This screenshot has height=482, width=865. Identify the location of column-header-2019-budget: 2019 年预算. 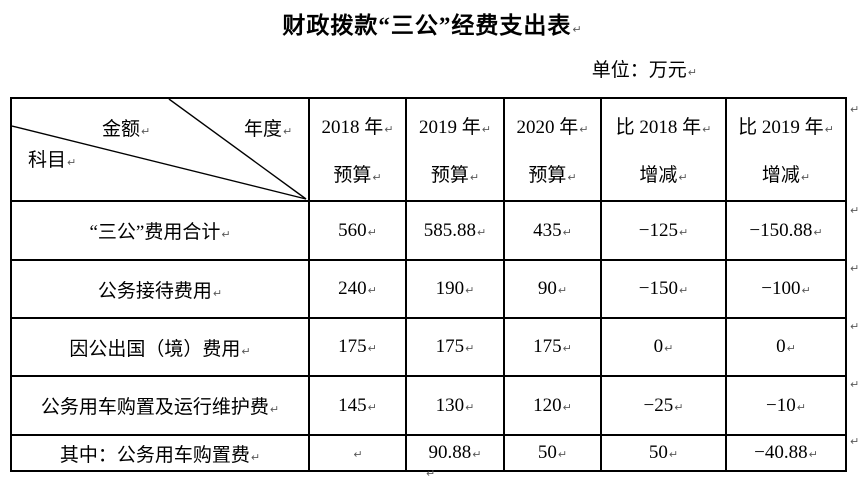
(455, 149).